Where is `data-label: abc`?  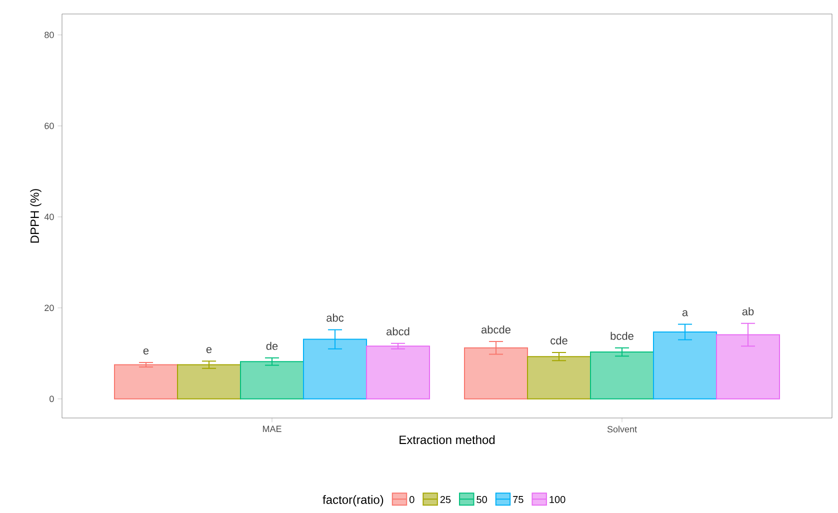
data-label: abc is located at coordinates (335, 318).